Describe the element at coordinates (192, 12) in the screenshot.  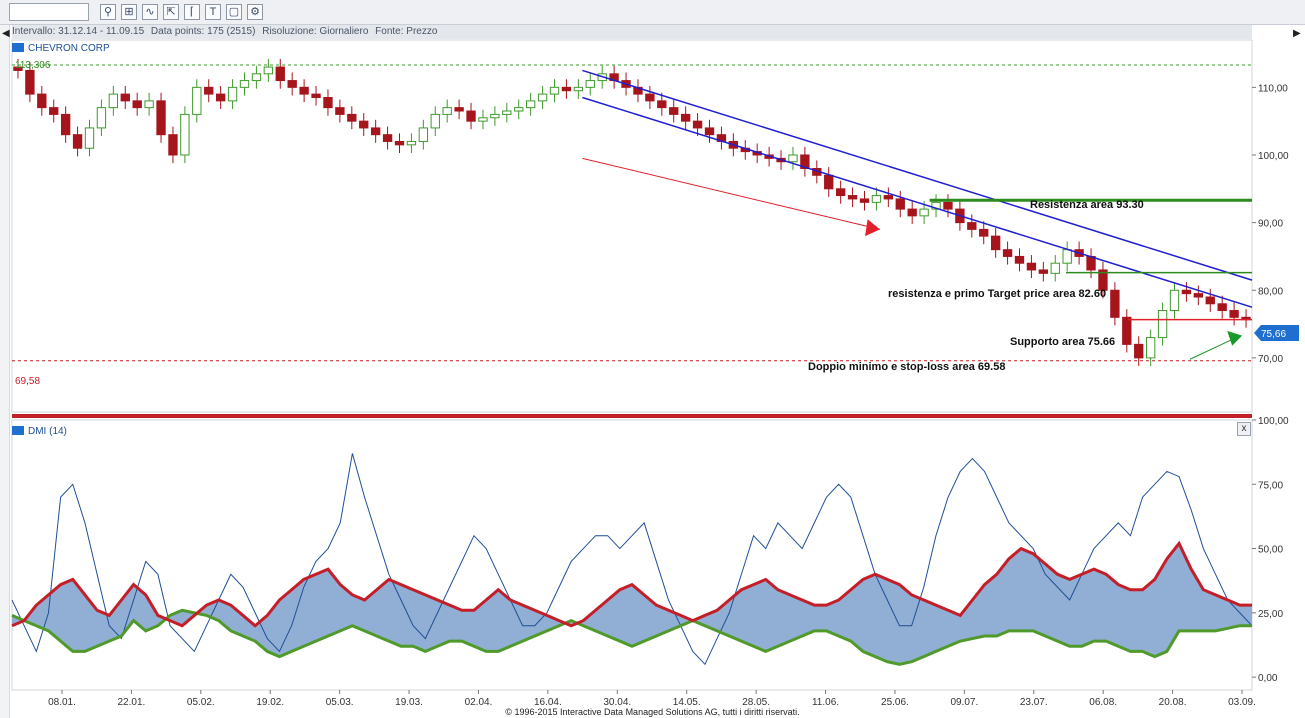
I see `studies-icon: ⌈` at that location.